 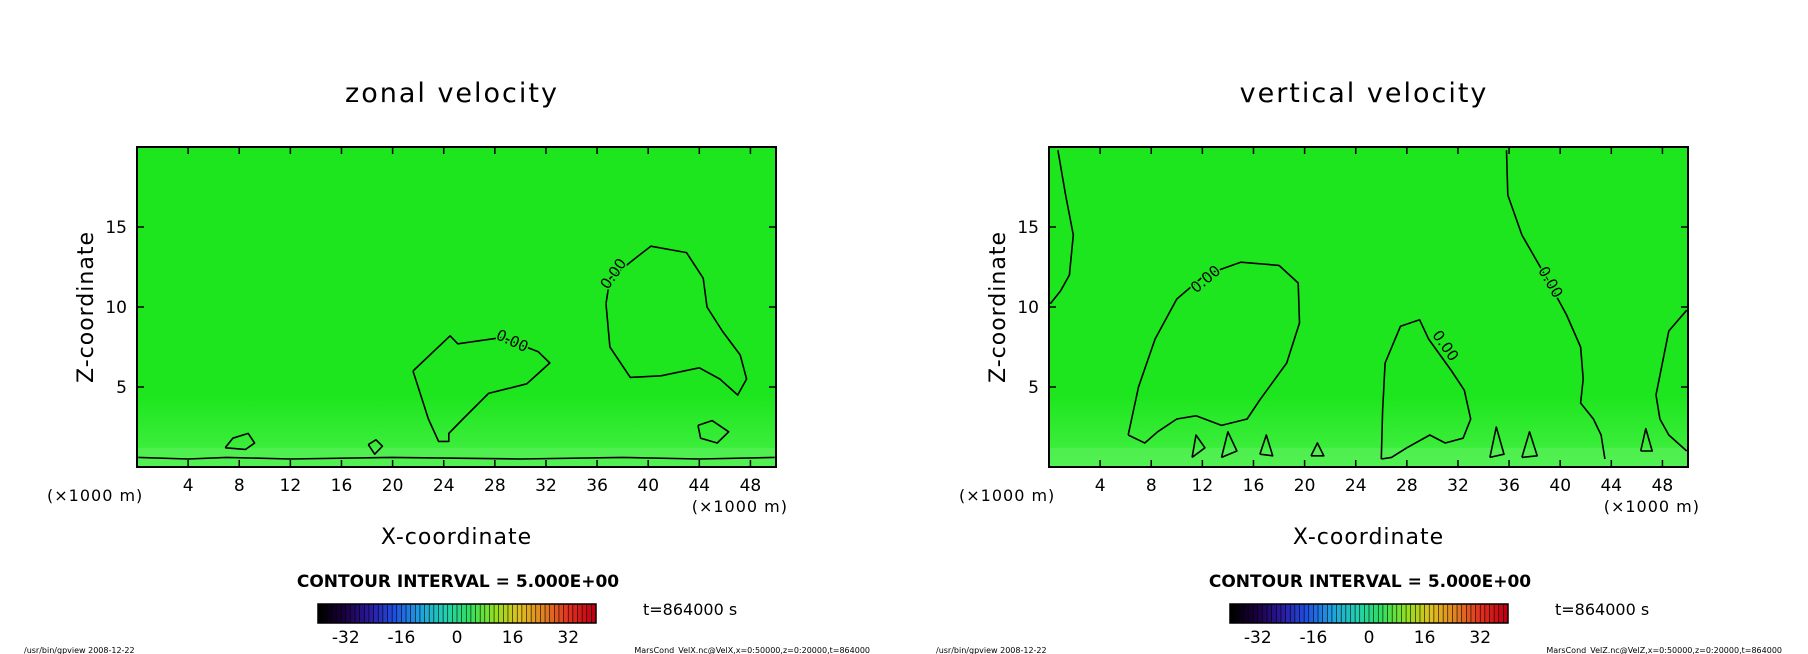 I want to click on time-label: t=864000 s, so click(x=1602, y=609).